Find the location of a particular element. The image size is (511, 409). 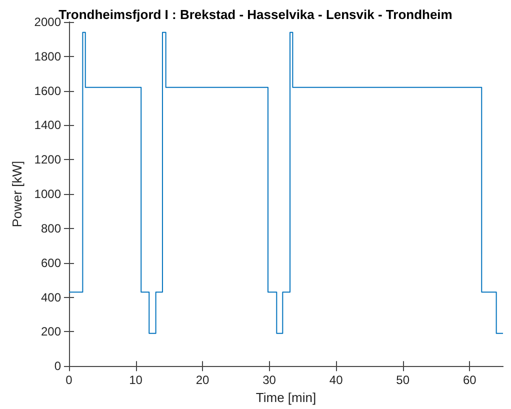

y-tick-label: 1800 is located at coordinates (48, 56).